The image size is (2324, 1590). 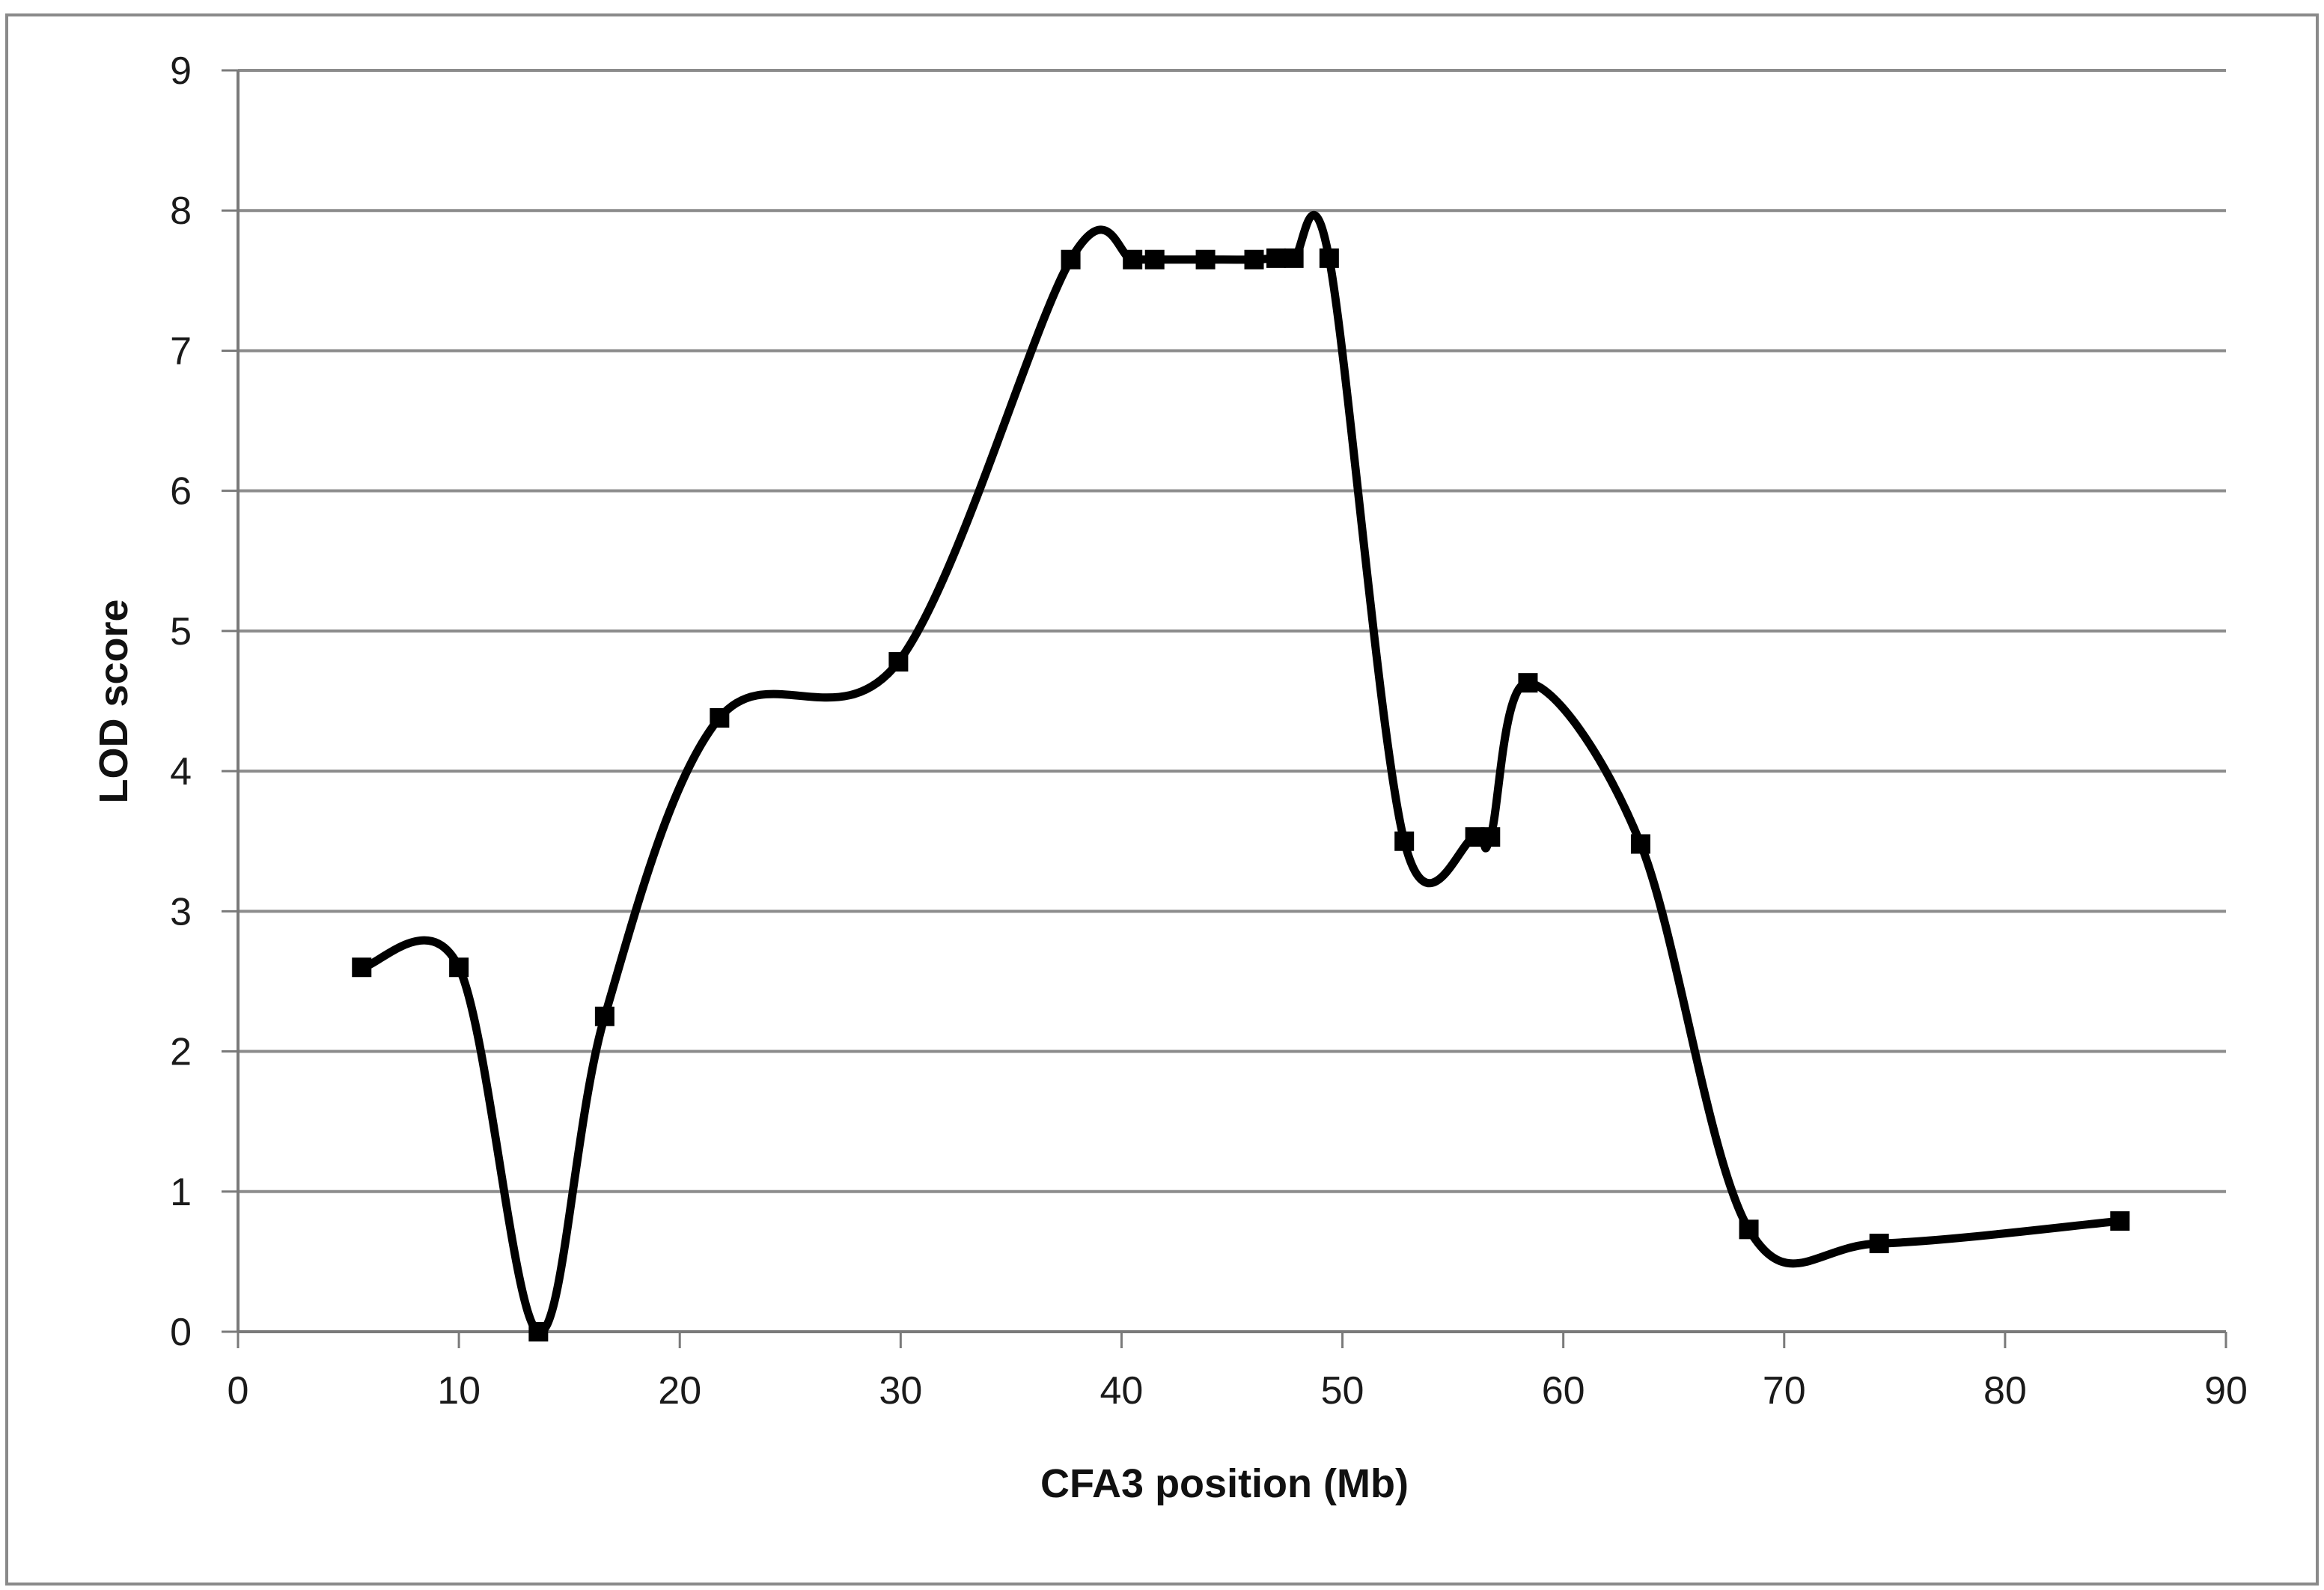 I want to click on y-tick-label: 0, so click(x=181, y=1332).